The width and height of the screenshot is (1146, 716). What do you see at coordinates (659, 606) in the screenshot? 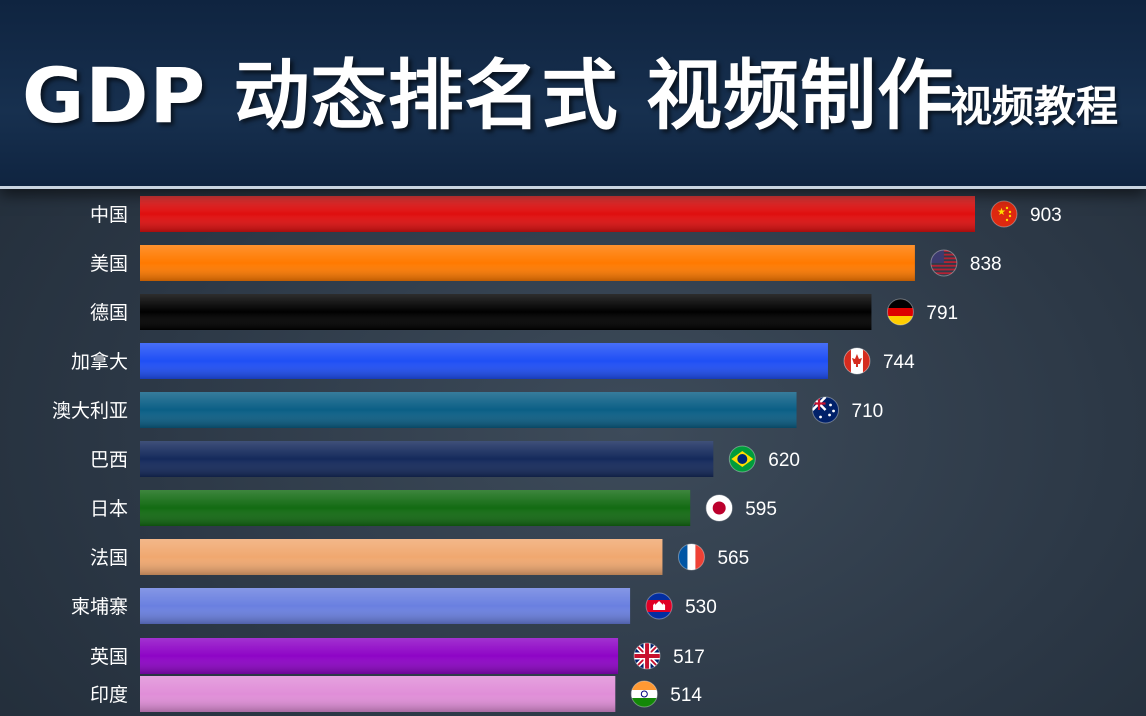
I see `cambodia-flag-icon` at bounding box center [659, 606].